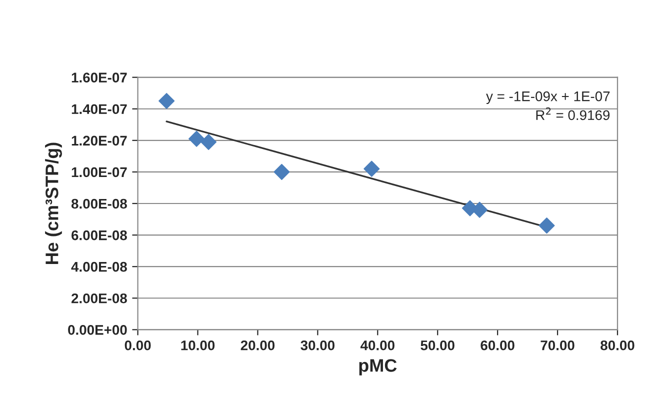 This screenshot has width=650, height=407. Describe the element at coordinates (557, 345) in the screenshot. I see `x-tick-label: 70.00` at that location.